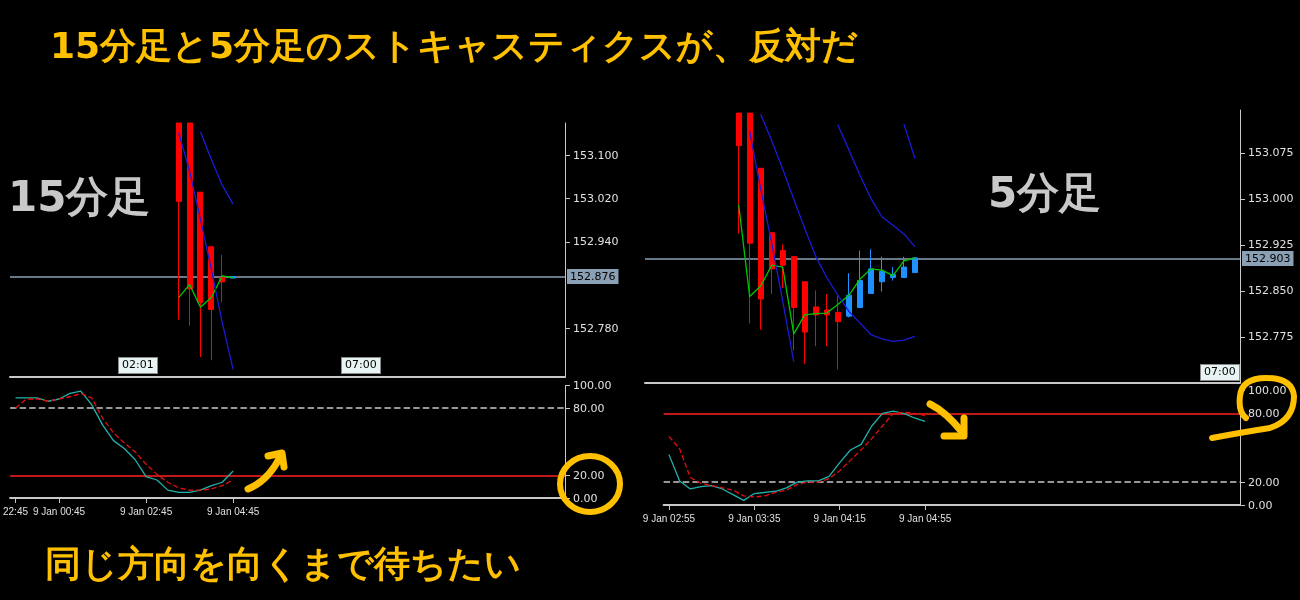  What do you see at coordinates (454, 46) in the screenshot?
I see `chart-title: 15分足と5分足のストキャスティクスが、反対だ` at bounding box center [454, 46].